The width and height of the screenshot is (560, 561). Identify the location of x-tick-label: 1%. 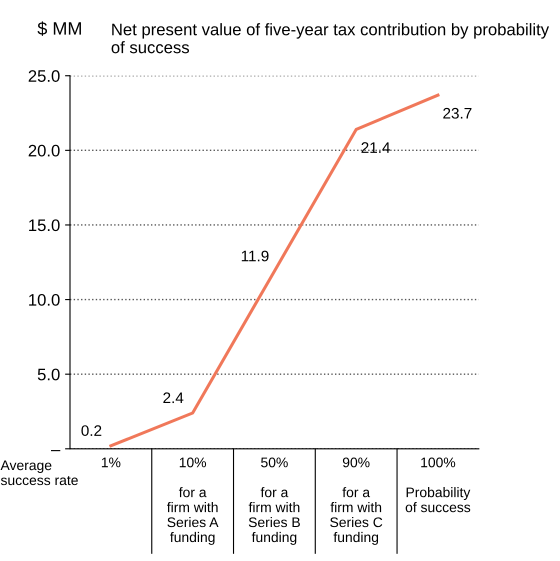
(111, 463).